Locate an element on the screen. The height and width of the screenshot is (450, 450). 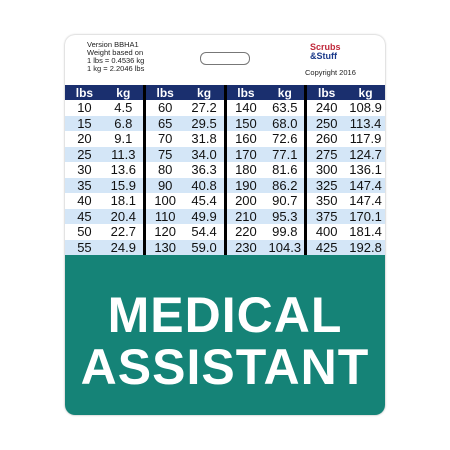
table-cell: 59.0 is located at coordinates (204, 247).